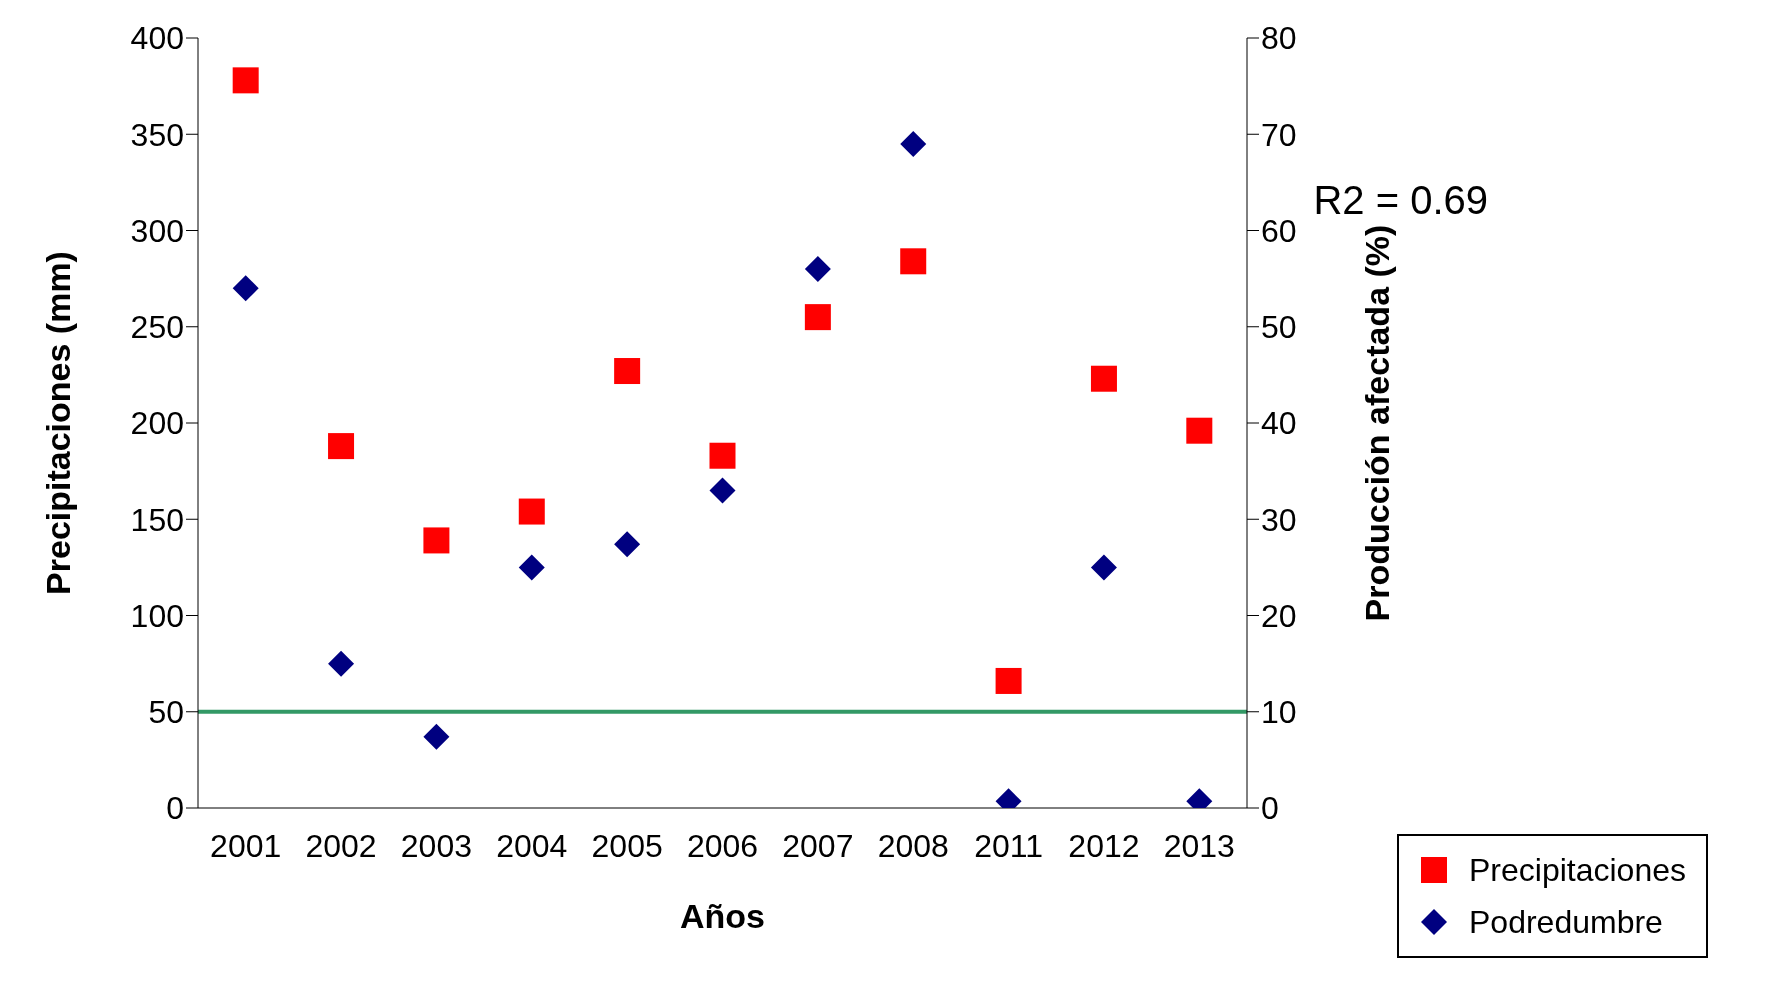  I want to click on y-tick-label: 200, so click(157, 423).